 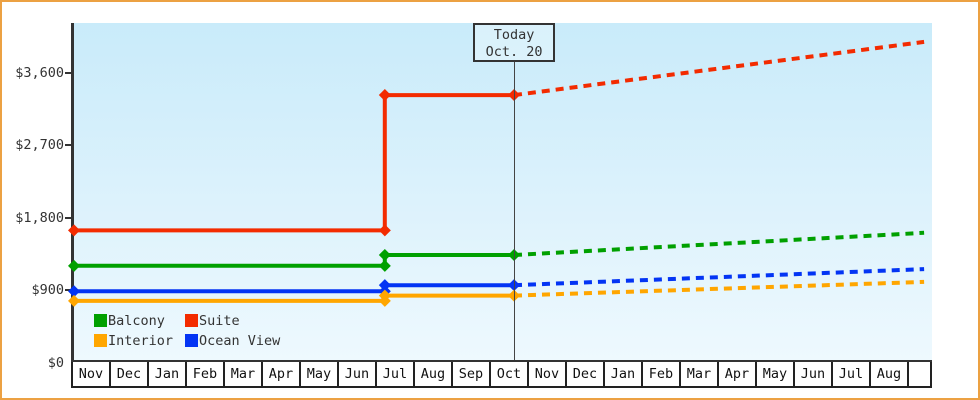 I want to click on legend-item-suite: Suite, so click(x=232, y=320).